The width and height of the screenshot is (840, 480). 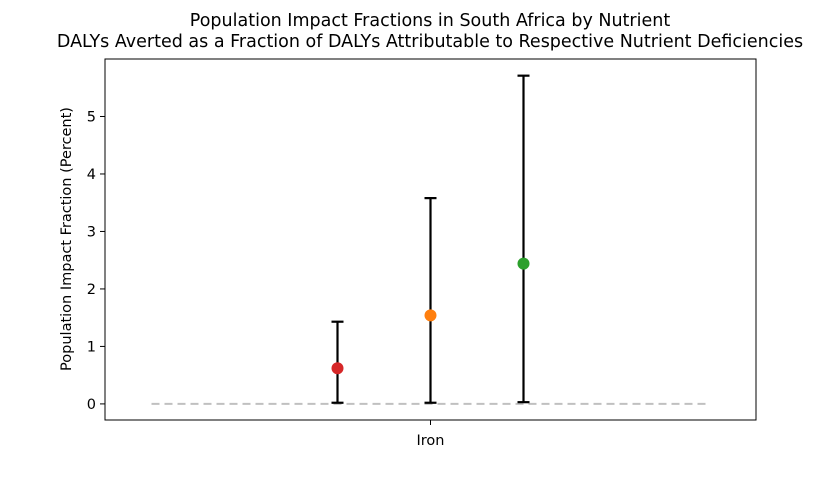 What do you see at coordinates (91, 347) in the screenshot?
I see `y-tick-label: 1` at bounding box center [91, 347].